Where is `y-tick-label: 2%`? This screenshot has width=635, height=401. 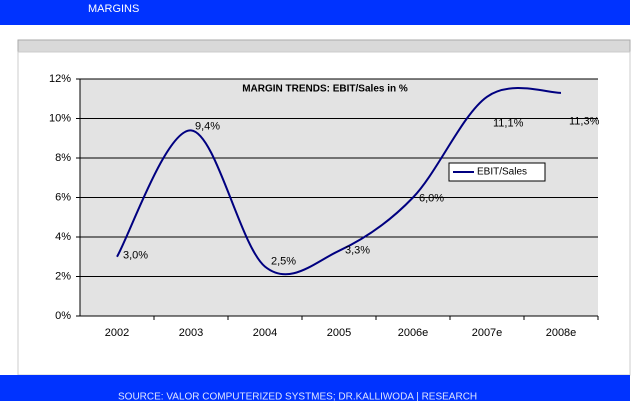 y-tick-label: 2% is located at coordinates (63, 276).